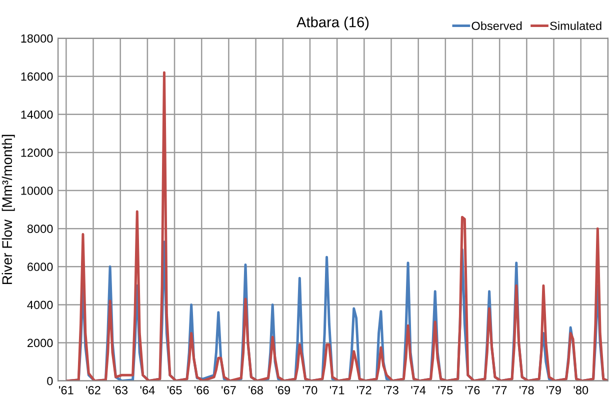  What do you see at coordinates (497, 25) in the screenshot?
I see `legend-label: Observed` at bounding box center [497, 25].